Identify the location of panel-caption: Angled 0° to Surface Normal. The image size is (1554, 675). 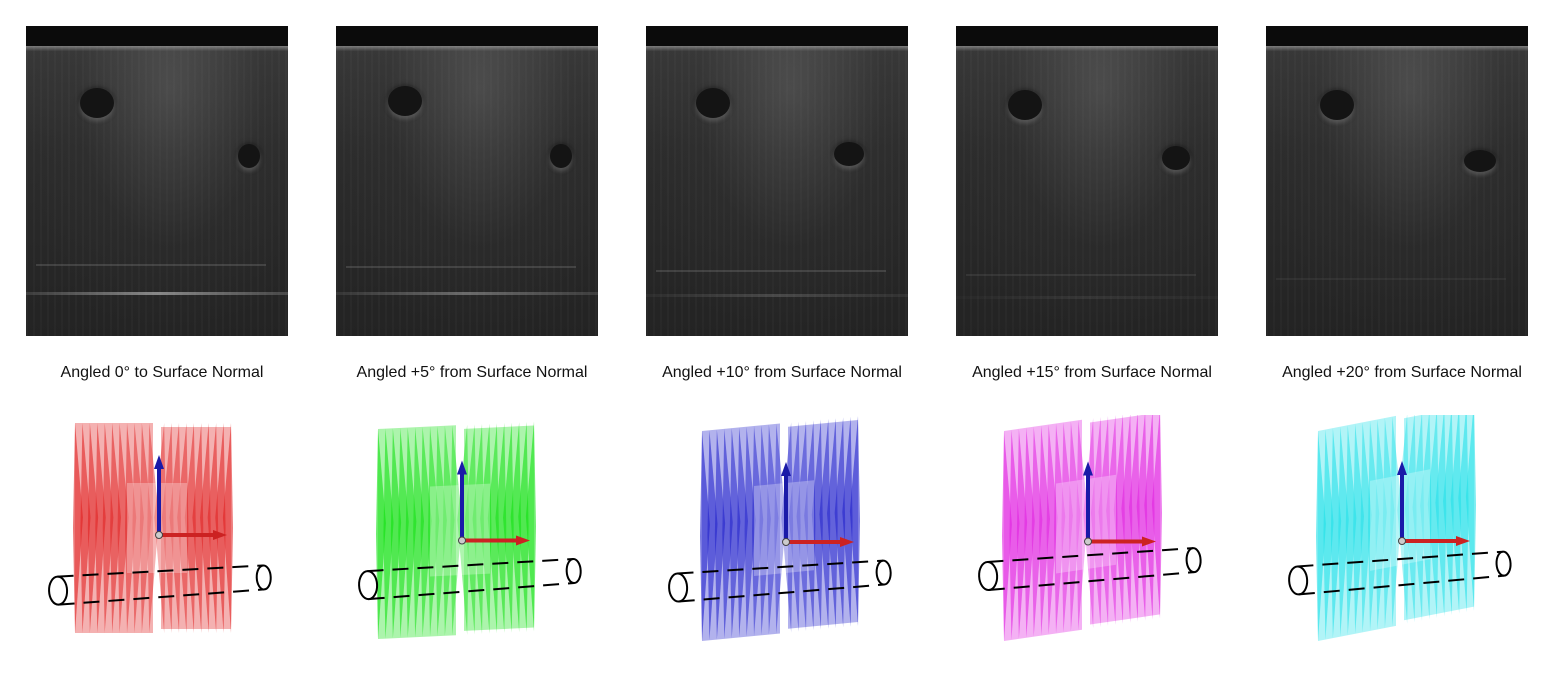
(162, 372).